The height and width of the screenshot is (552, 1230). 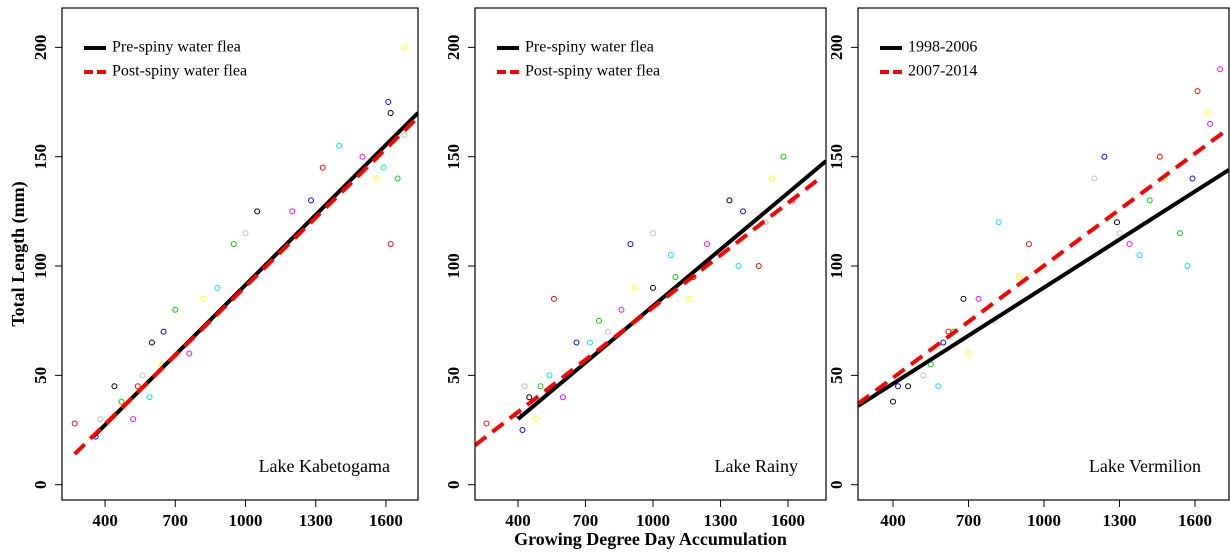 What do you see at coordinates (756, 466) in the screenshot?
I see `panel-annotation: Lake Rainy` at bounding box center [756, 466].